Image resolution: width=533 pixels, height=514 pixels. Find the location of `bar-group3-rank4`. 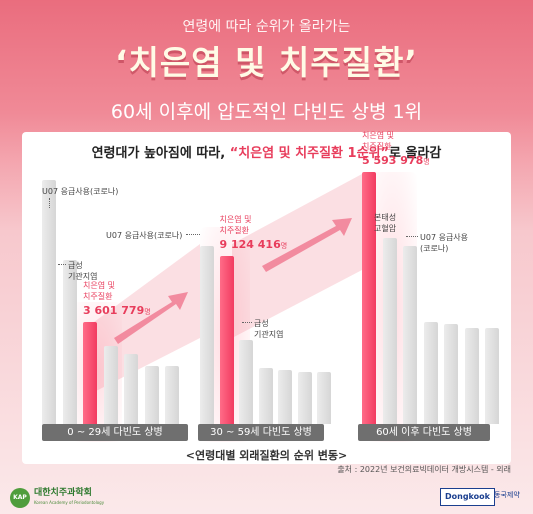

bar-group3-rank4 is located at coordinates (430, 373).